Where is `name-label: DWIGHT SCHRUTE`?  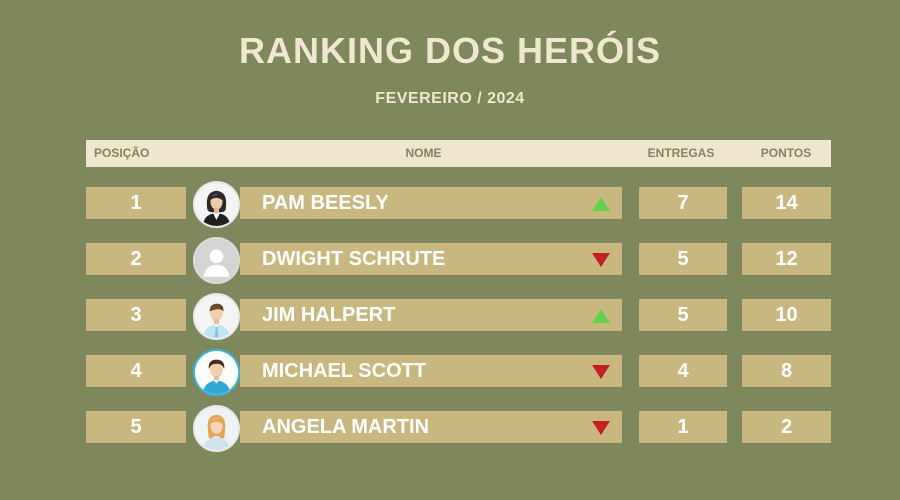 name-label: DWIGHT SCHRUTE is located at coordinates (354, 259).